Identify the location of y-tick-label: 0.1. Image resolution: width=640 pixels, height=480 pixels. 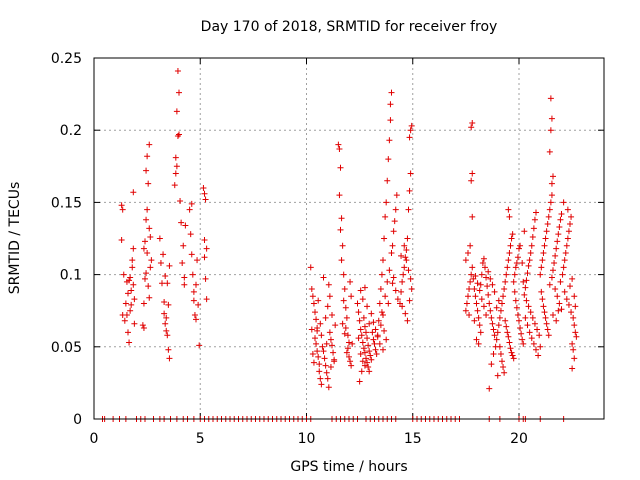
(71, 276).